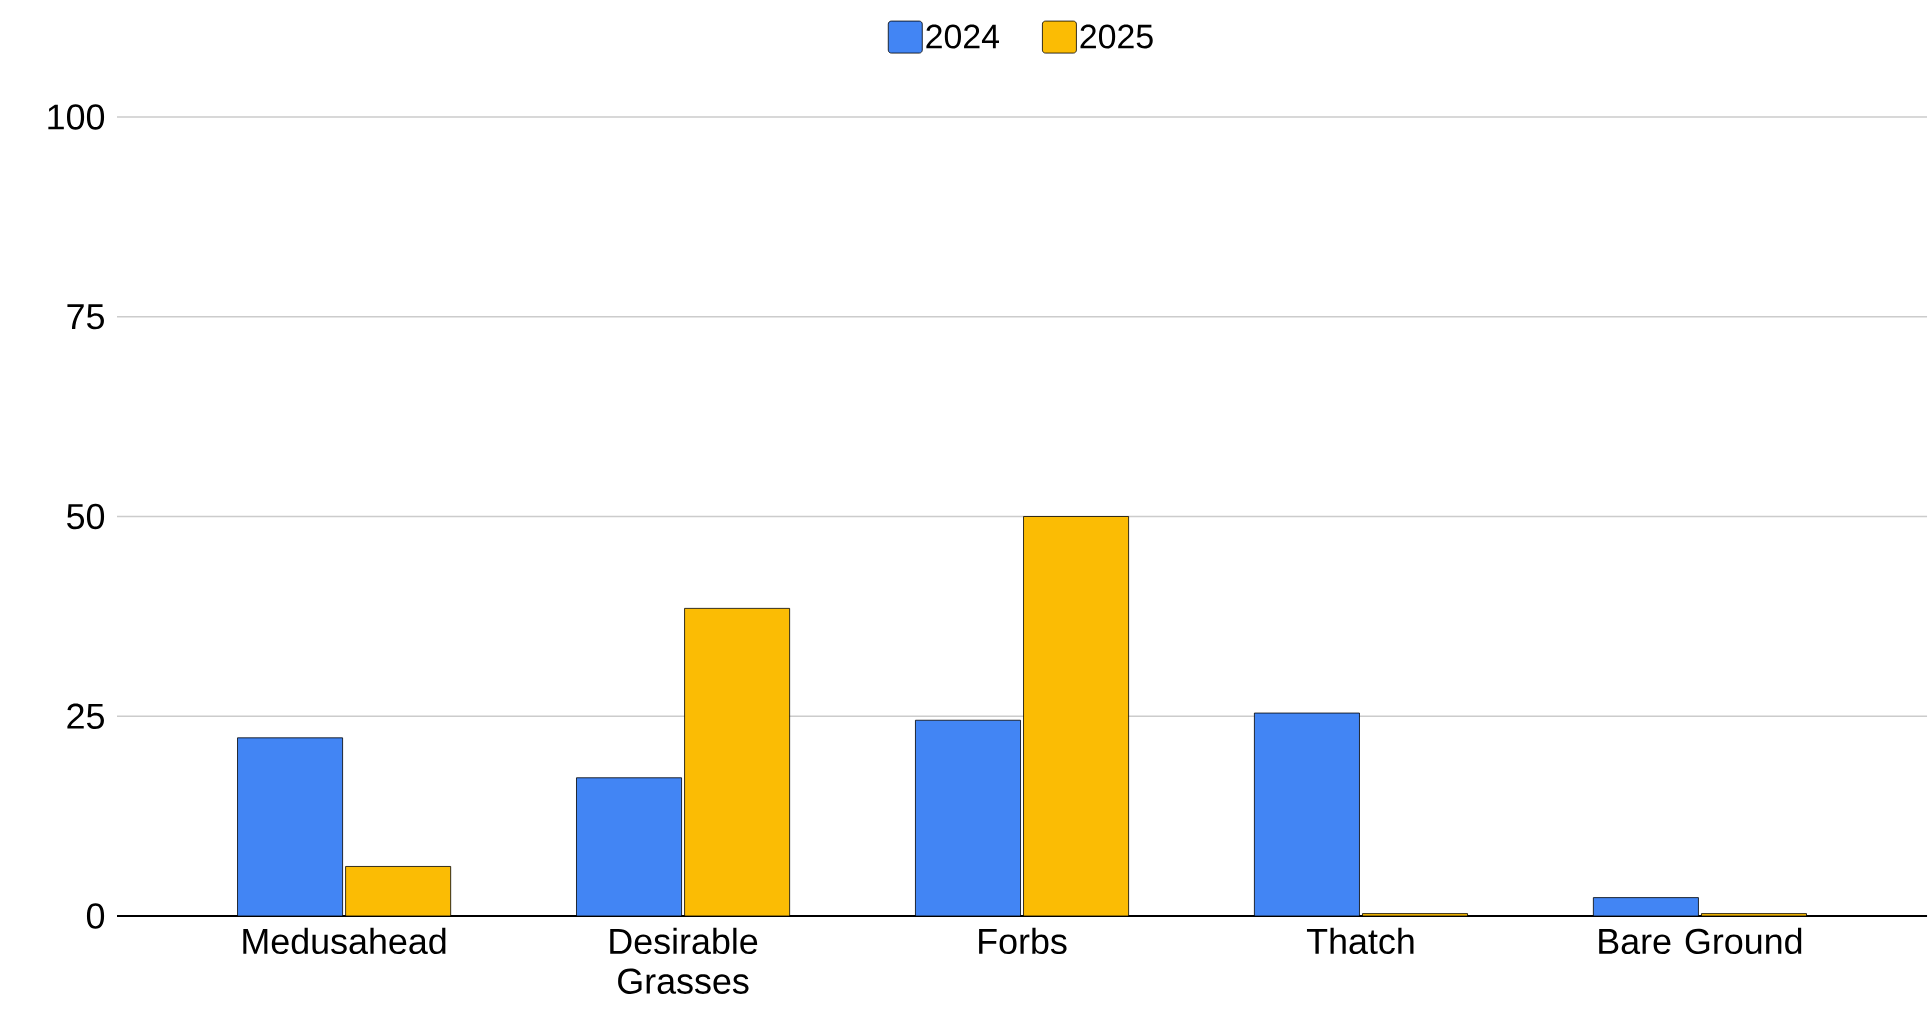 This screenshot has height=1030, width=1931. What do you see at coordinates (344, 941) in the screenshot?
I see `x-tick-label: Medusahead` at bounding box center [344, 941].